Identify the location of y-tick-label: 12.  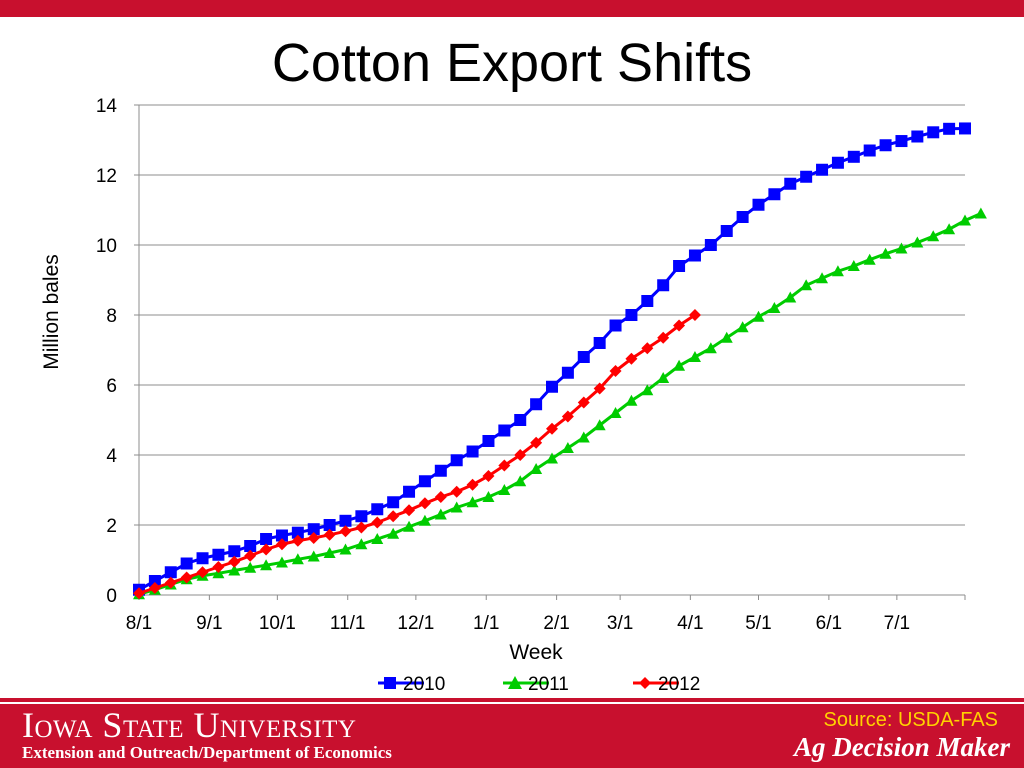
(106, 176).